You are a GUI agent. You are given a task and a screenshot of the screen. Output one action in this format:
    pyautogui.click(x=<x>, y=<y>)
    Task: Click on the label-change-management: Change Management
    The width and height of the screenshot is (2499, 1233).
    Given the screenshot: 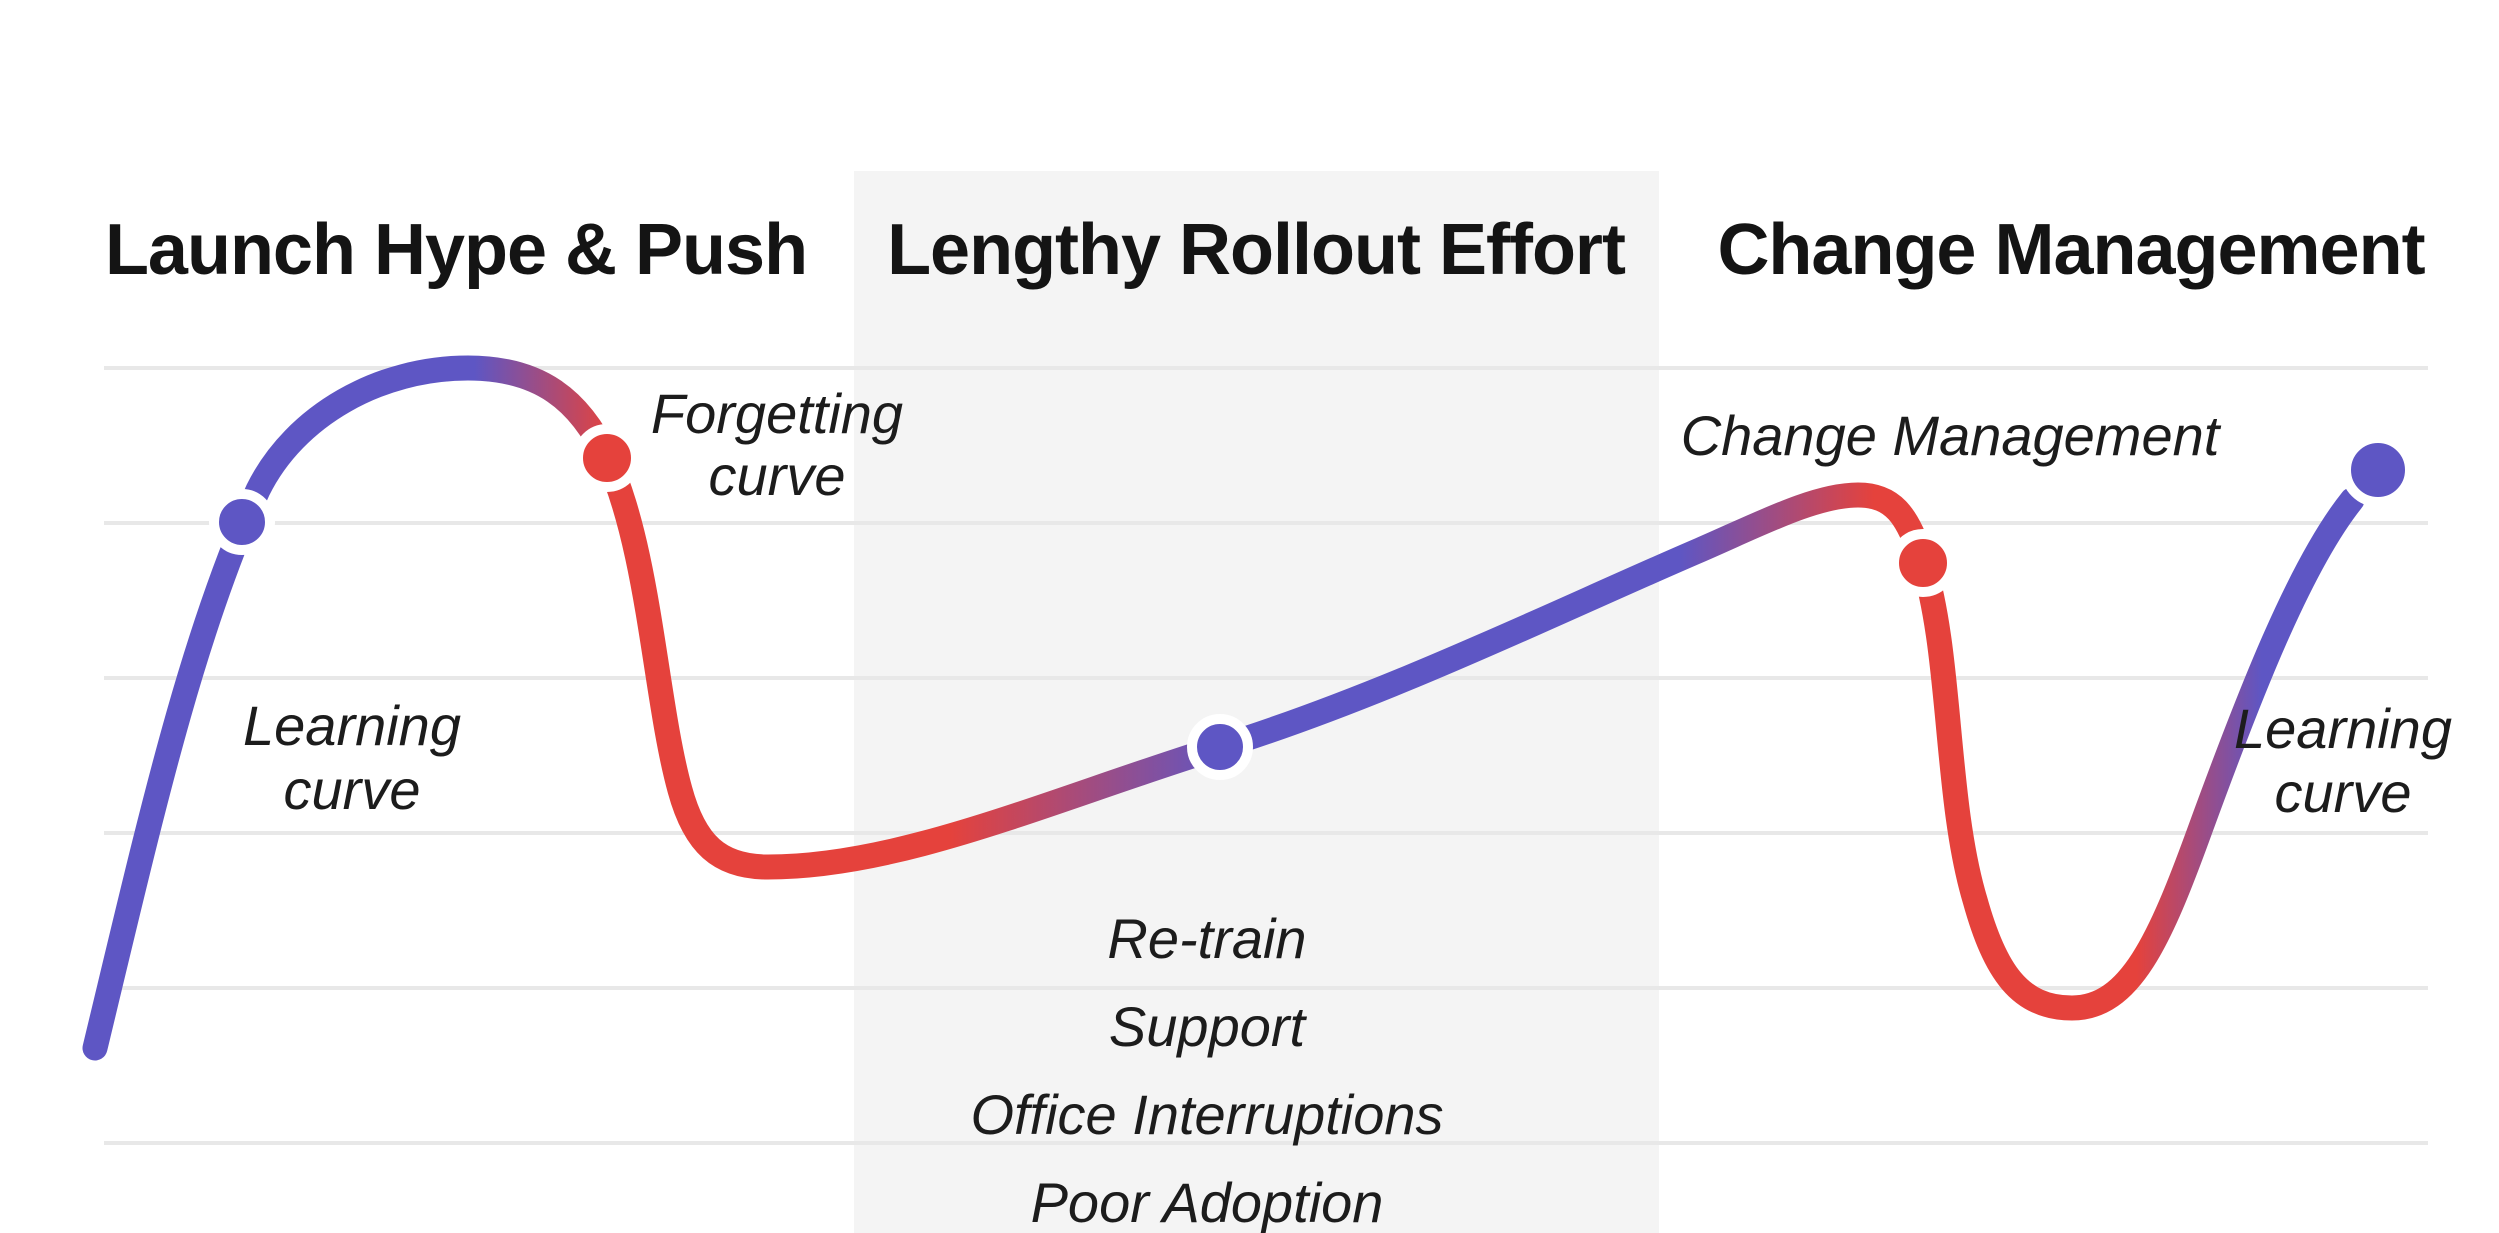 What is the action you would take?
    pyautogui.click(x=1951, y=435)
    